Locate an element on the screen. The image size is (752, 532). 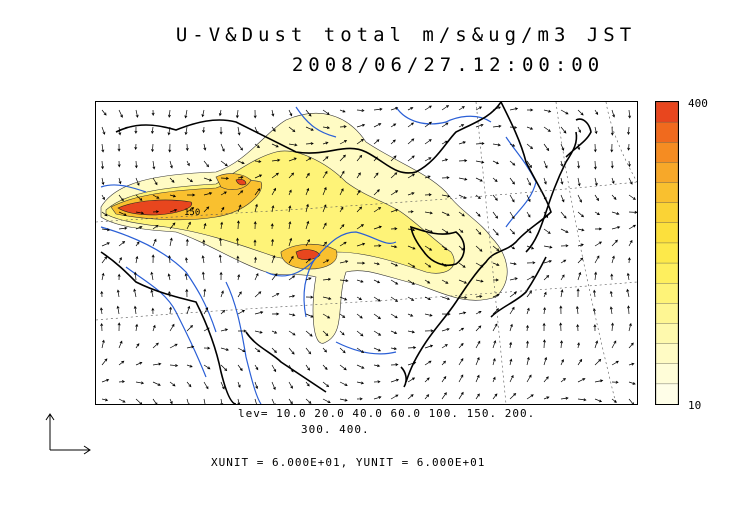
contour-levels-line1: lev= 10.0 20.0 40.0 60.0 100. 150. 200. is located at coordinates (387, 413).